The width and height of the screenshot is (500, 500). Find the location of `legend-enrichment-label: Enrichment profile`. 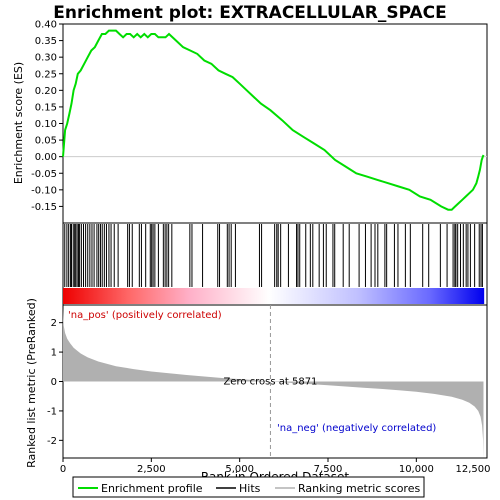

legend-enrichment-label: Enrichment profile is located at coordinates (152, 488).